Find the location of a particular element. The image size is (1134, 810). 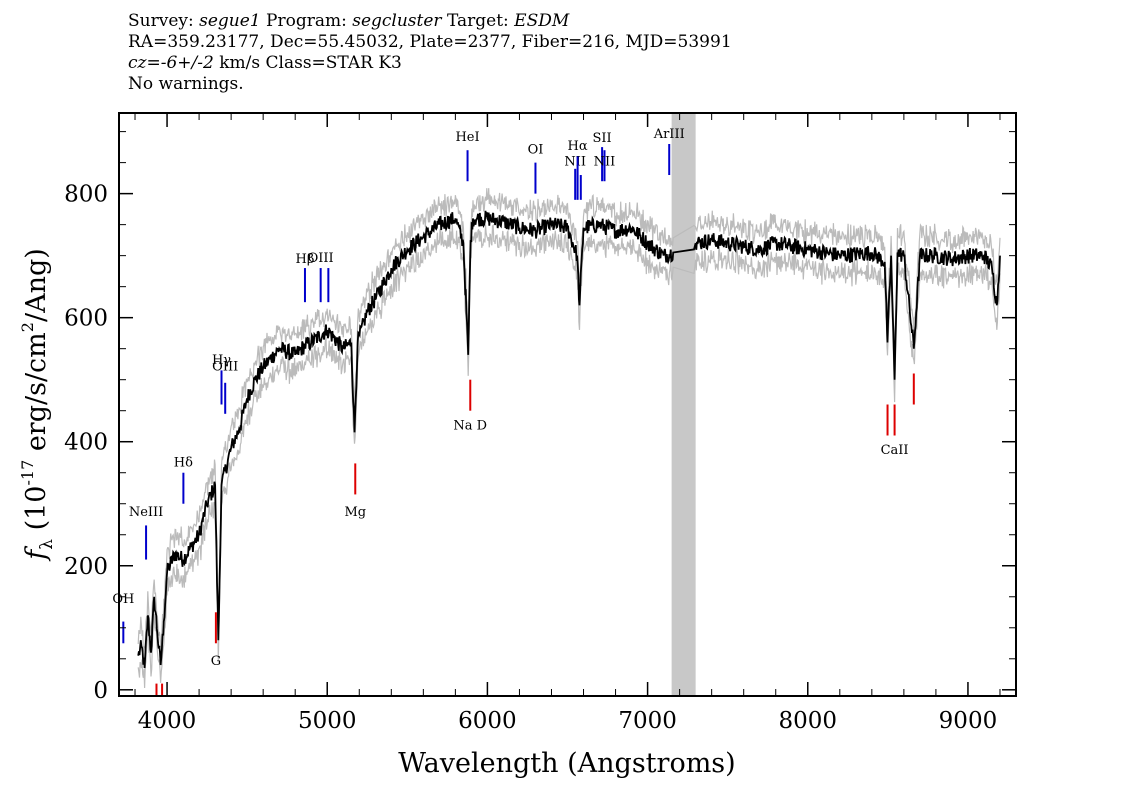

line-marker-OIII_4959: OIII is located at coordinates (321, 277).